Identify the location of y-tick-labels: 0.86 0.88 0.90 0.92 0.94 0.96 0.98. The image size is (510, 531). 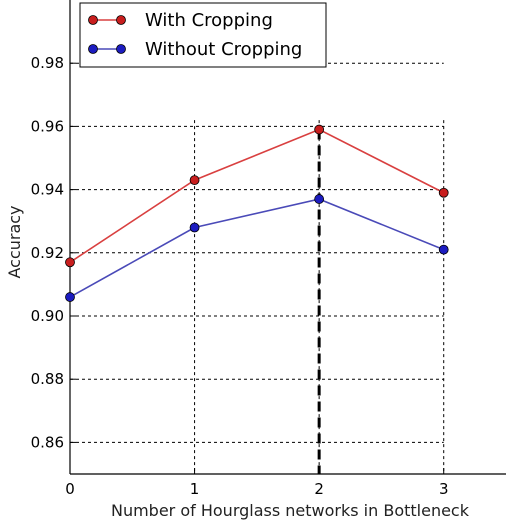
(47, 252).